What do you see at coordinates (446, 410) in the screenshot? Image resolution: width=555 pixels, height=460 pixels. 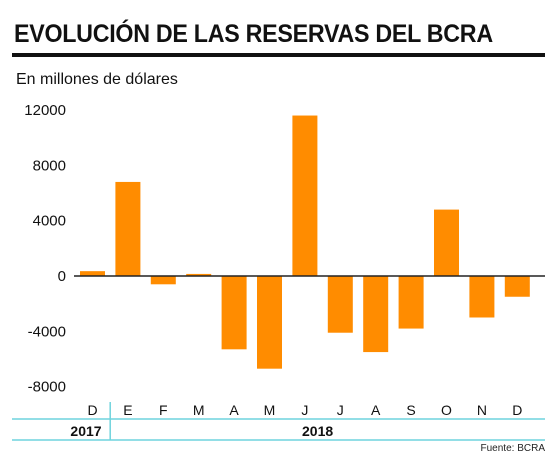 I see `x-tick-label: O` at bounding box center [446, 410].